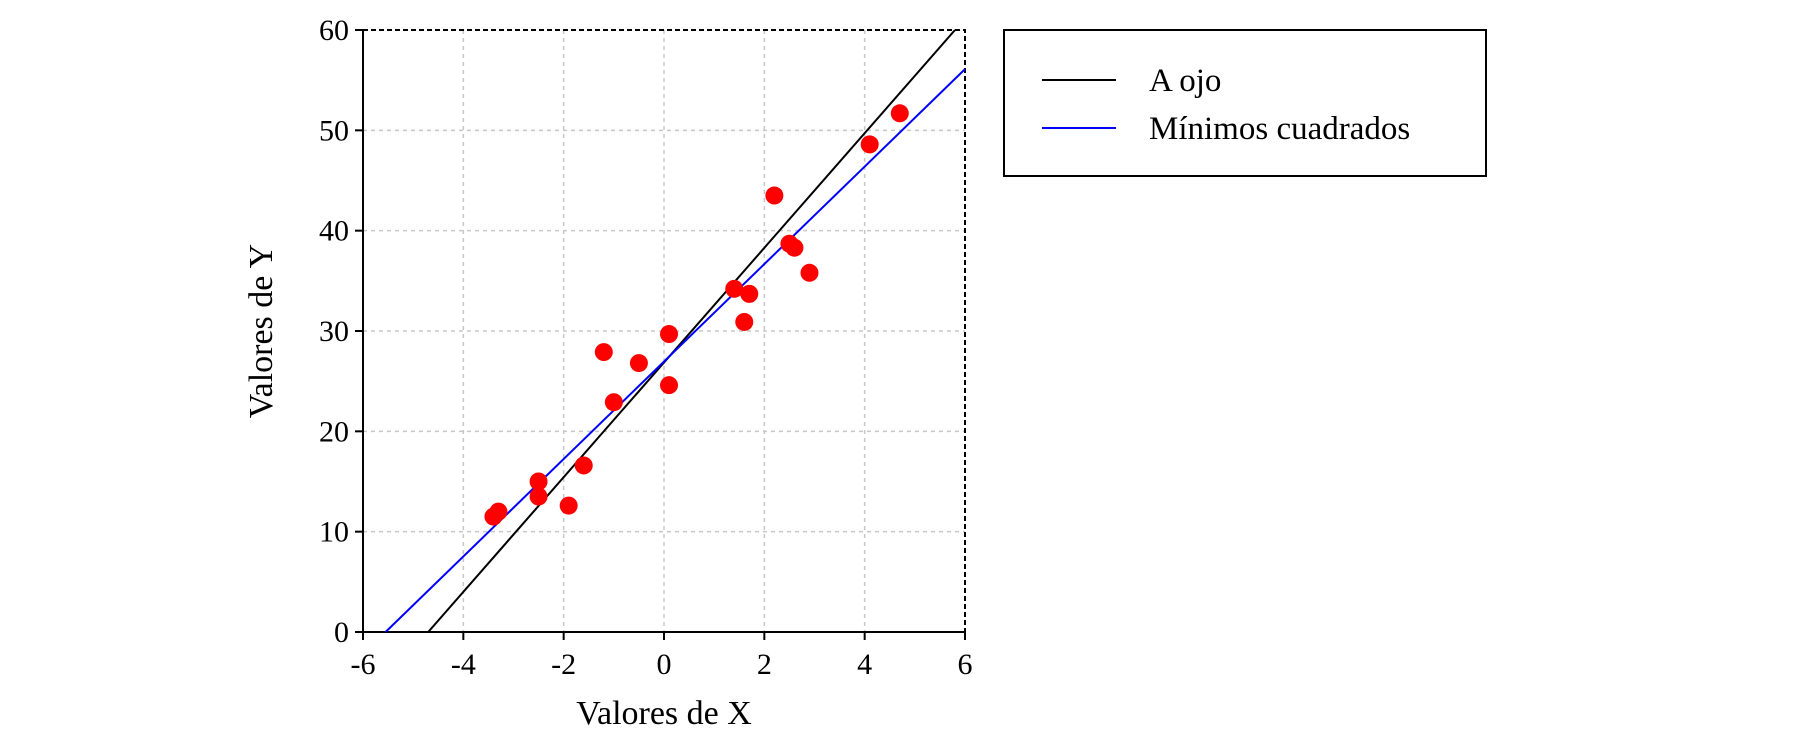 This screenshot has height=750, width=1800. Describe the element at coordinates (1185, 81) in the screenshot. I see `legend-label-a-ojo: A ojo` at that location.